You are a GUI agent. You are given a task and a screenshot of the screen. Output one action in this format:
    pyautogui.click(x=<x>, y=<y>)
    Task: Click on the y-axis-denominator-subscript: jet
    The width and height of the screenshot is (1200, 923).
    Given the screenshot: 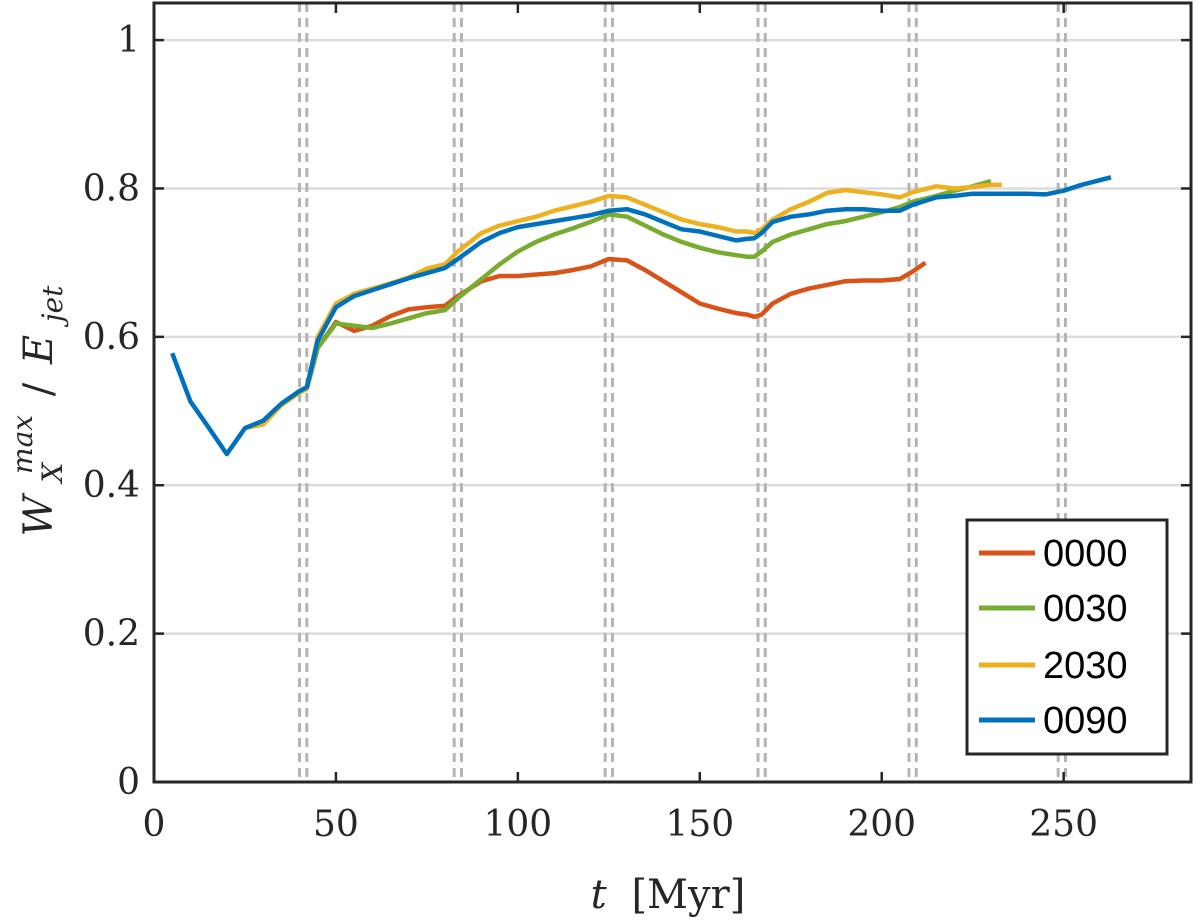 What is the action you would take?
    pyautogui.click(x=52, y=306)
    